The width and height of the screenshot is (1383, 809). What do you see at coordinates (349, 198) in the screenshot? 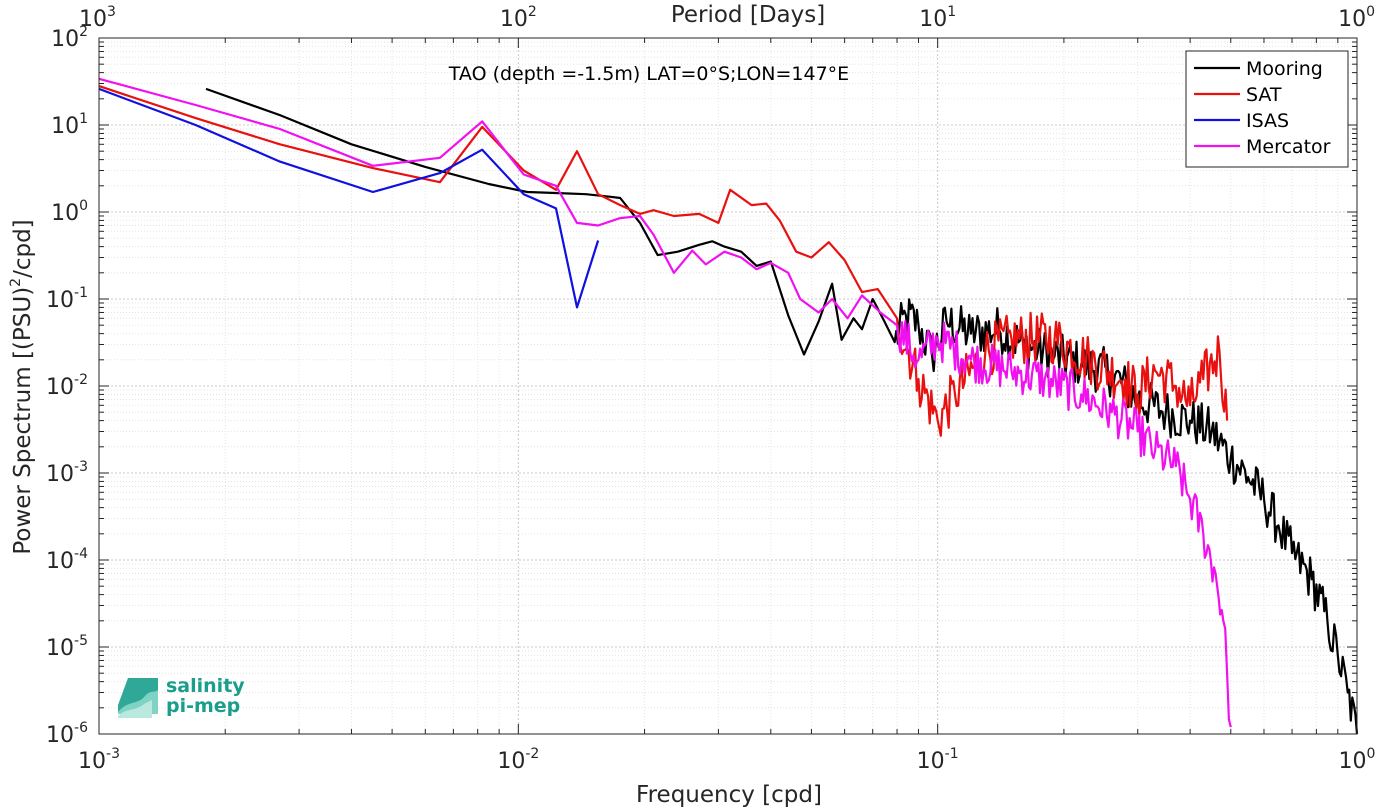
I see `series-isas-line` at bounding box center [349, 198].